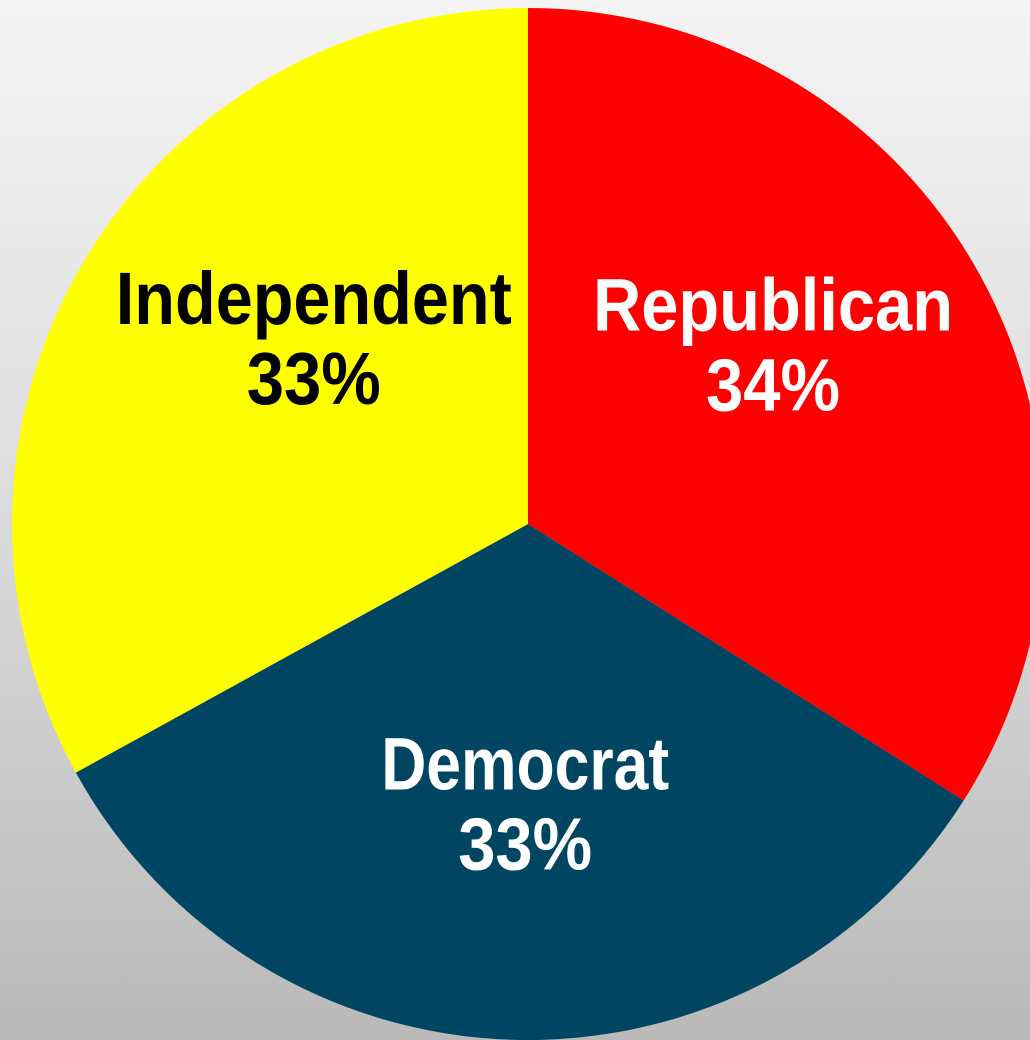 The height and width of the screenshot is (1040, 1030). I want to click on slice-label-republican: Republican, so click(773, 305).